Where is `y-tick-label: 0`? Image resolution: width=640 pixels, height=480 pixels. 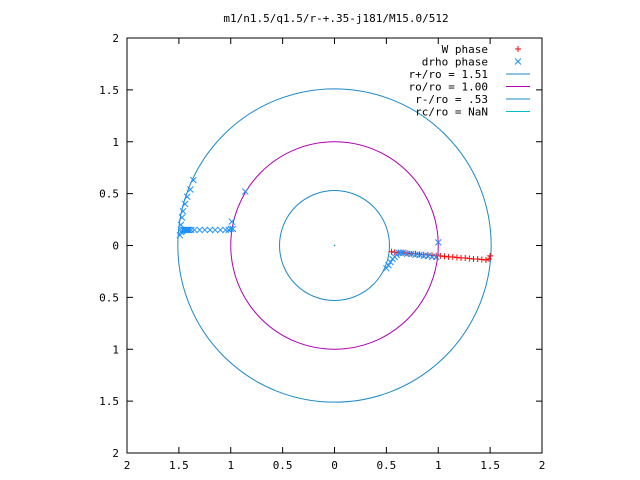 y-tick-label: 0 is located at coordinates (115, 246).